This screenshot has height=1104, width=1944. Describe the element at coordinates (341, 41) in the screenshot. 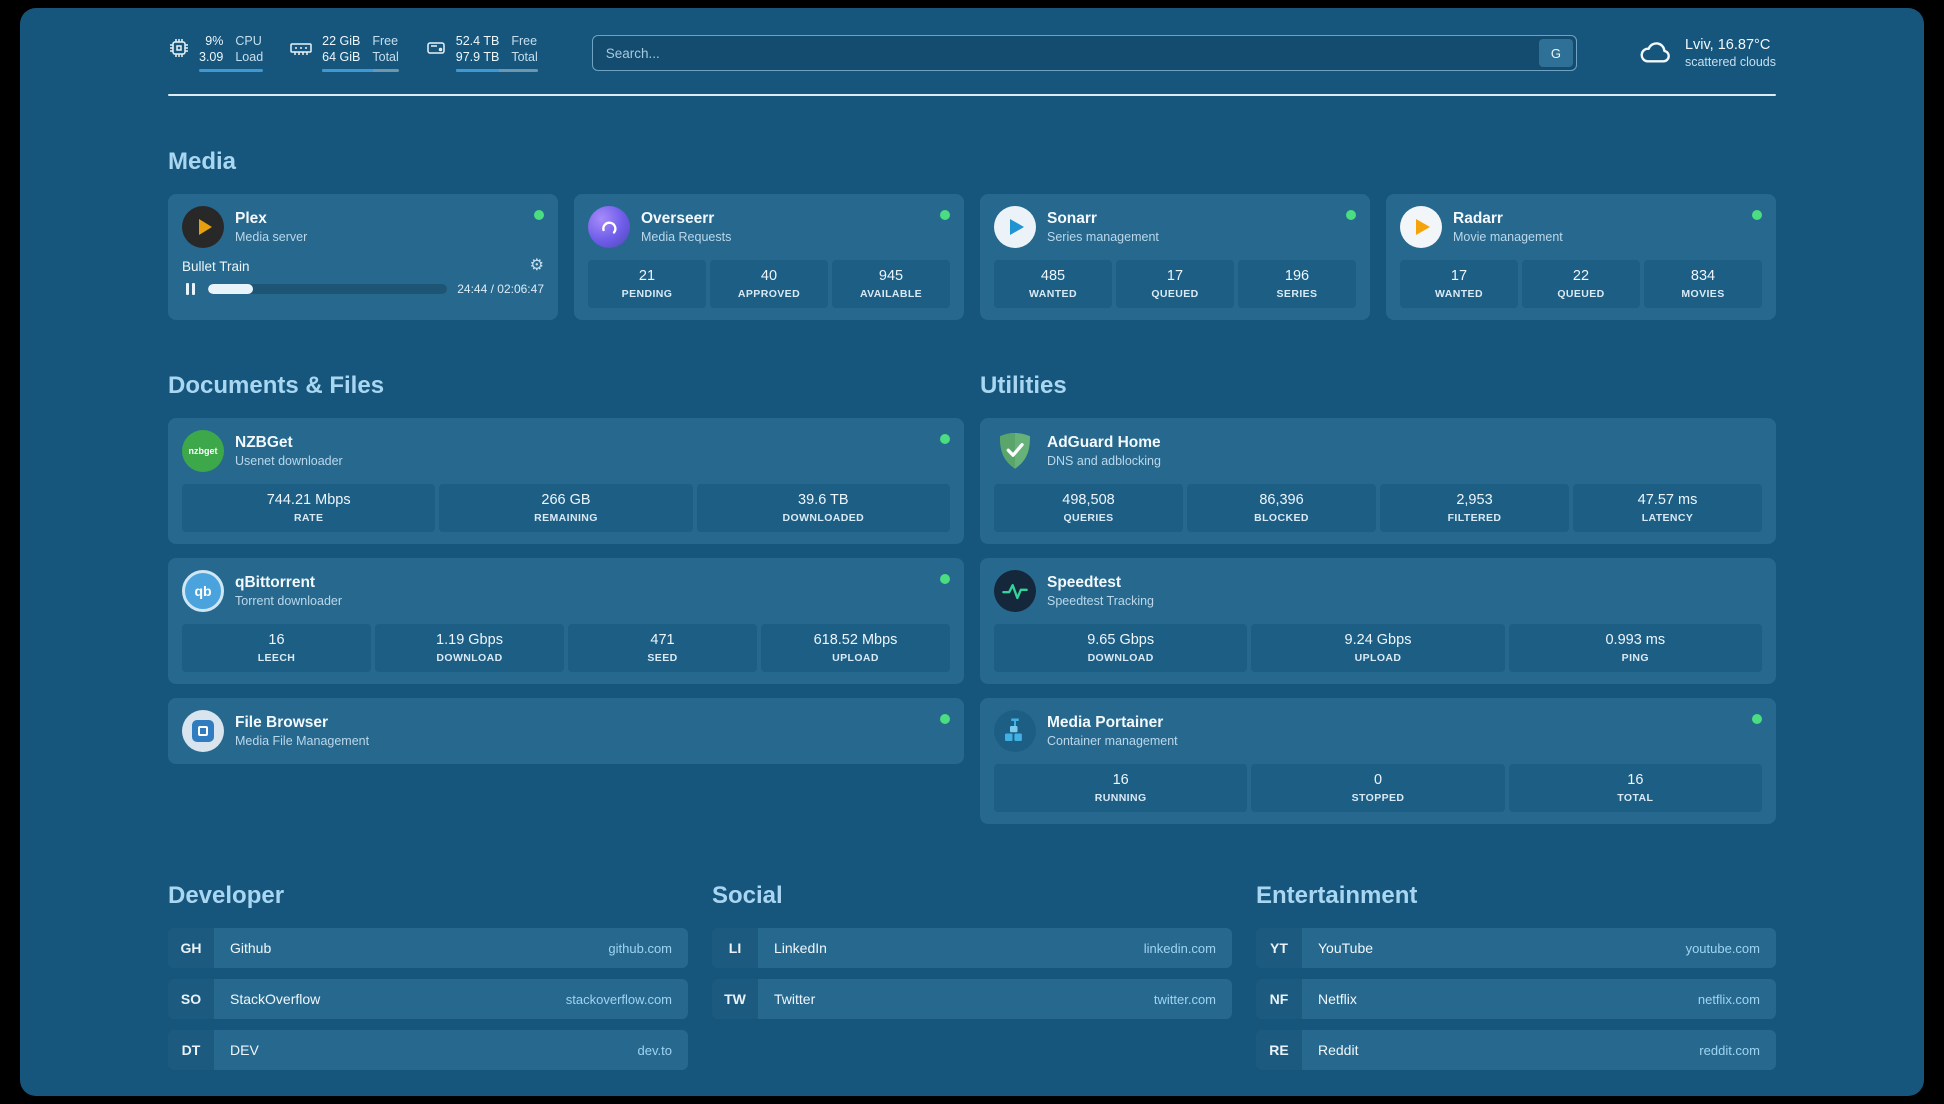

I see `ram-free-value: 22 GiB` at that location.